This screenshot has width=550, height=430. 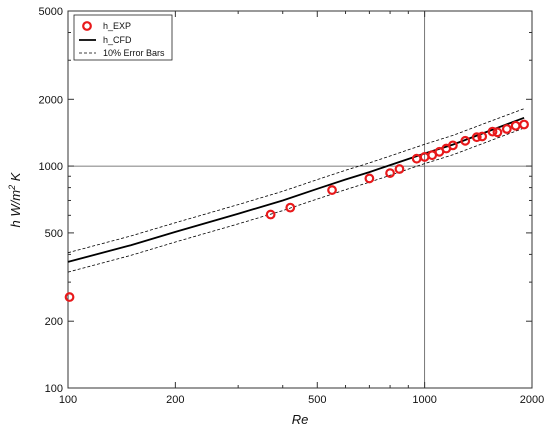 I want to click on y-tick-label: 500, so click(x=54, y=234).